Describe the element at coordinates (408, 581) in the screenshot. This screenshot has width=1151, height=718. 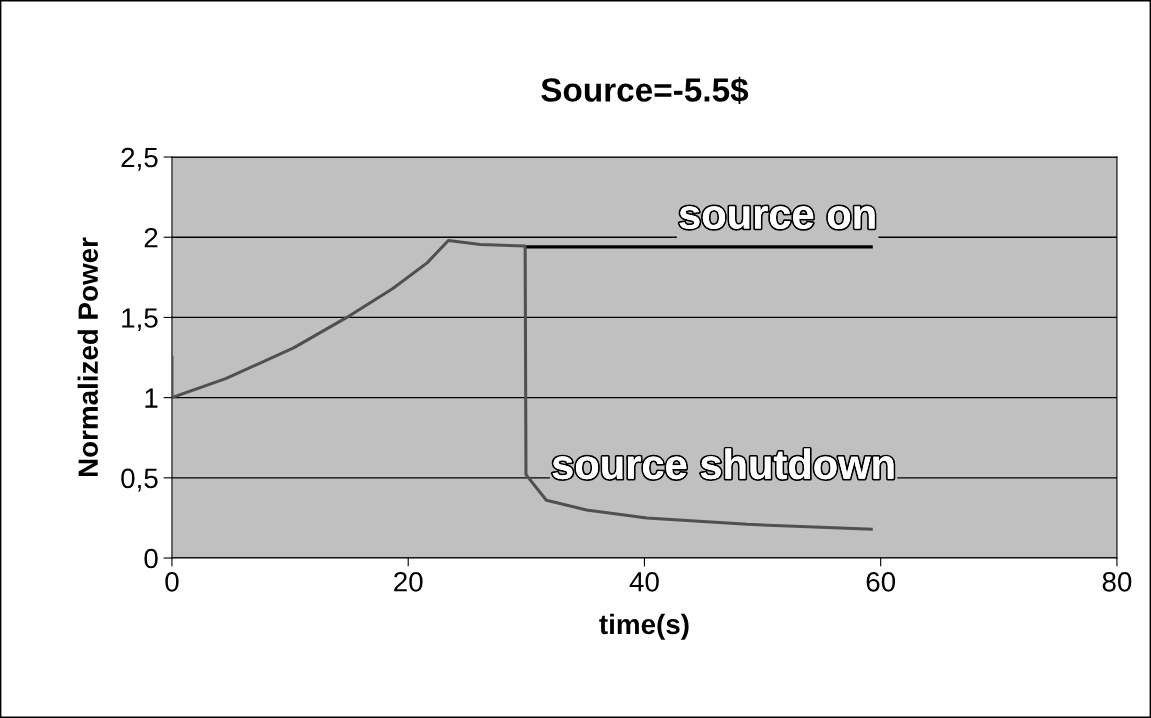
I see `x-tick-label: 20` at that location.